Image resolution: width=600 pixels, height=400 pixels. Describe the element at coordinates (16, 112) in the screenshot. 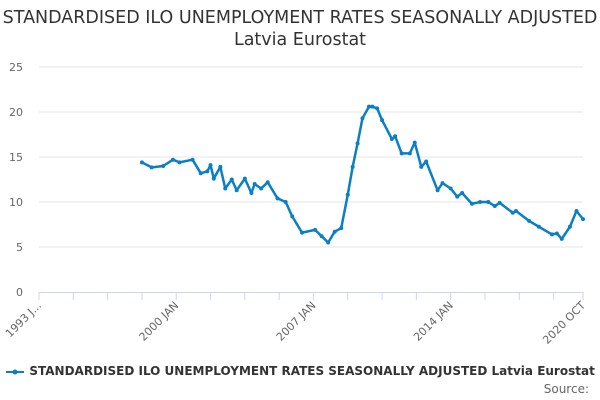

I see `y-tick-label: 20` at that location.